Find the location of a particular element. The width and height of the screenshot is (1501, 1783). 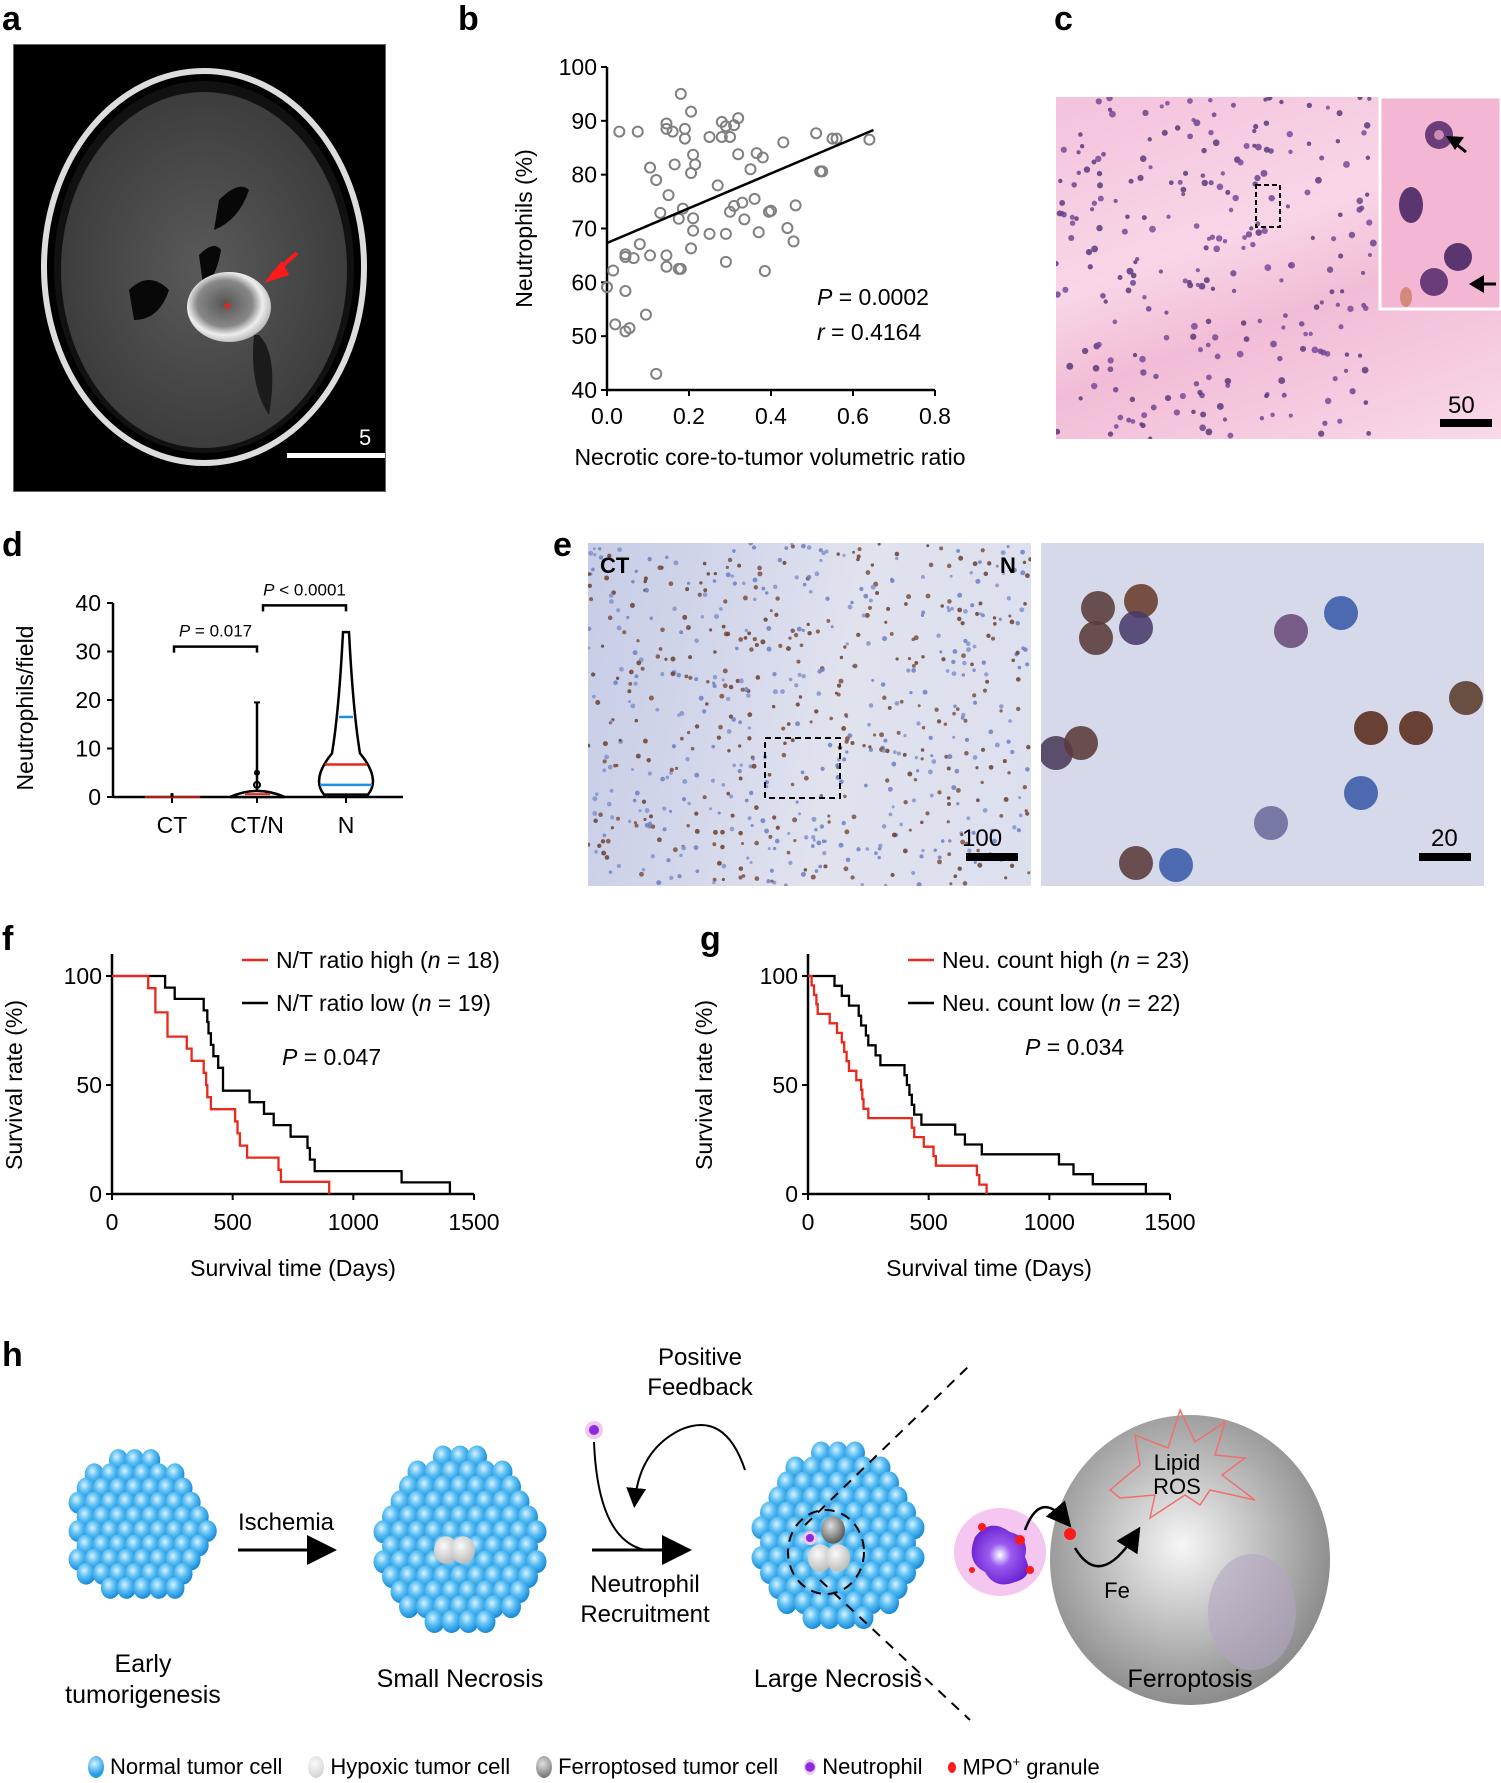

legend-label: Neu. count high (n = 23) is located at coordinates (1065, 960).